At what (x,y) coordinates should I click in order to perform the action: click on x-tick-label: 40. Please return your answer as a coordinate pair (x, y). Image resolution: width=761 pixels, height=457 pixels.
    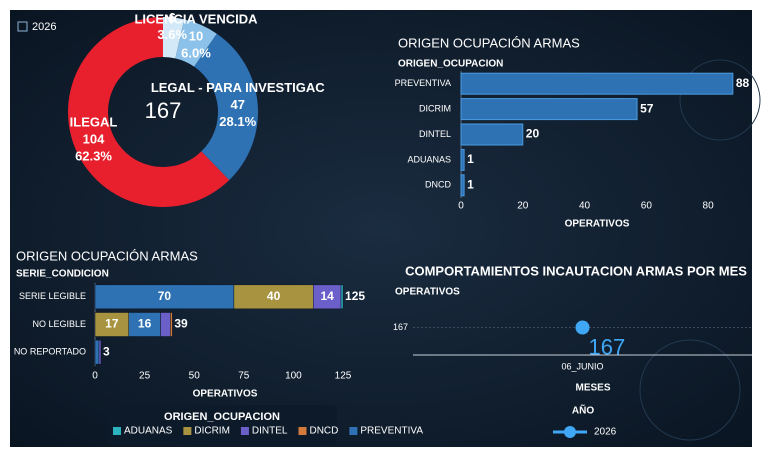
    Looking at the image, I should click on (585, 206).